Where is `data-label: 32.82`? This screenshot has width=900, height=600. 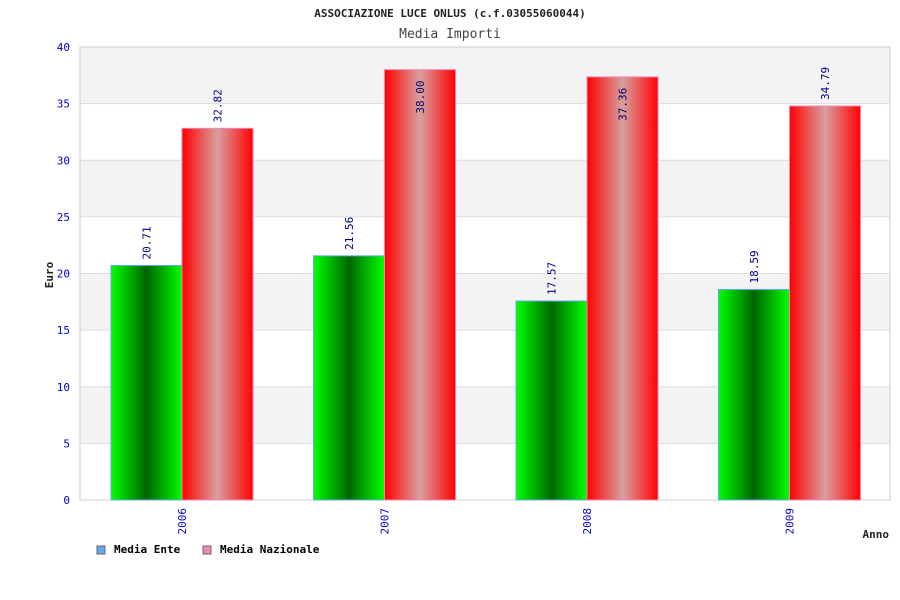
data-label: 32.82 is located at coordinates (218, 105).